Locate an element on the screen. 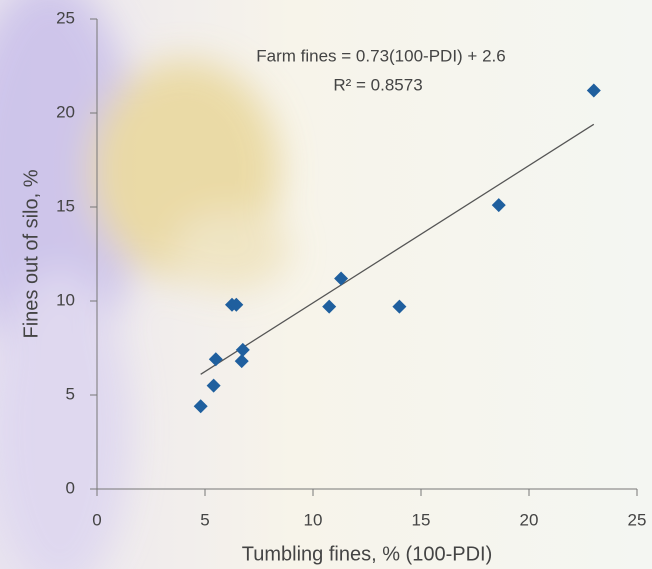 The height and width of the screenshot is (569, 652). x-tick-label: 10 is located at coordinates (313, 519).